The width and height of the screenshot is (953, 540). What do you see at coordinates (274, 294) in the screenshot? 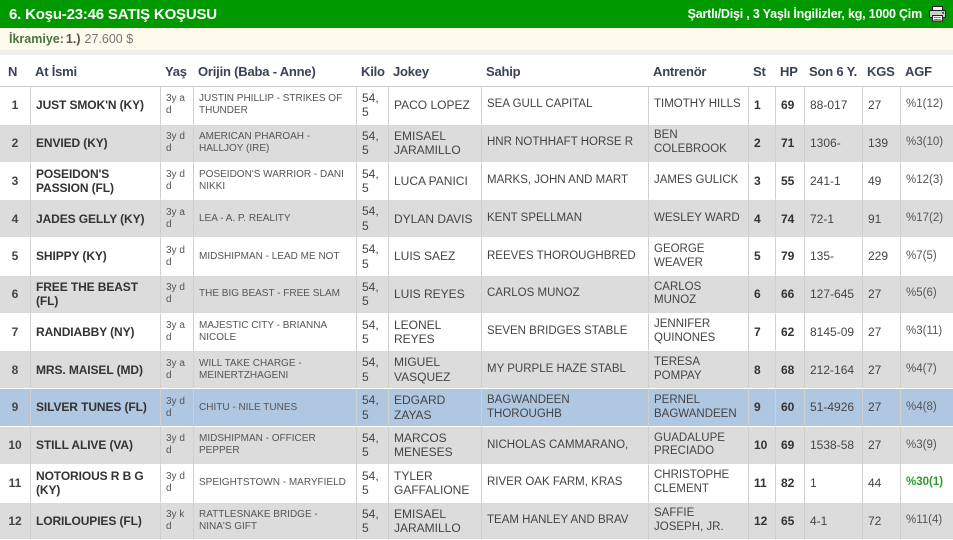
I see `cell-origin: THE BIG BEAST - FREE SLAM` at bounding box center [274, 294].